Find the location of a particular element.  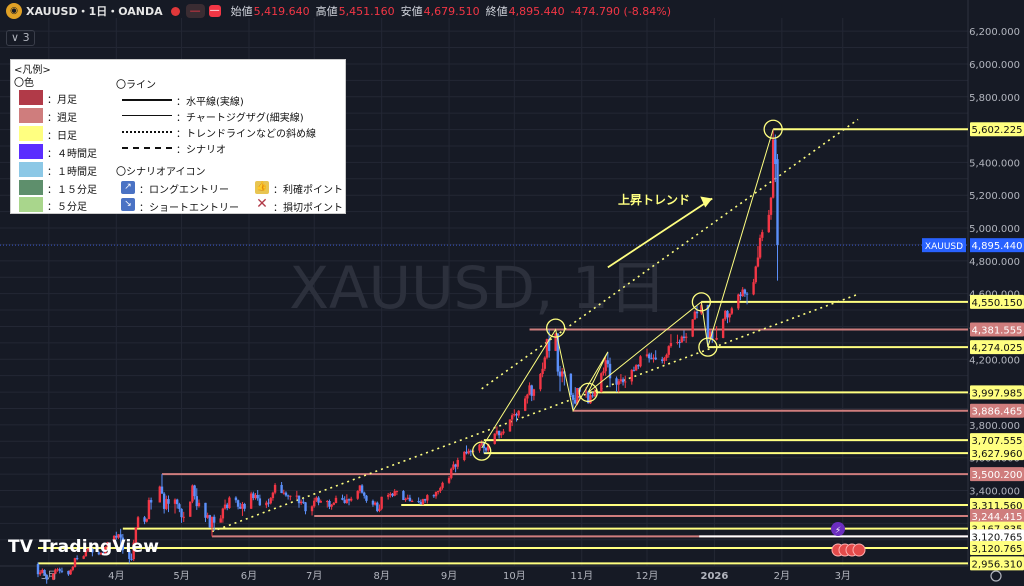

y-tick-label: 6,200.000 is located at coordinates (994, 32).